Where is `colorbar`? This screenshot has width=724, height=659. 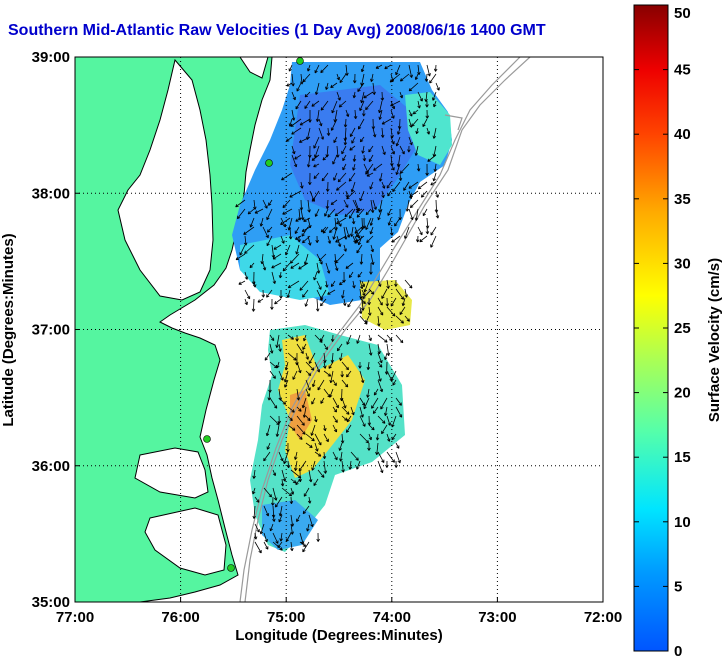
colorbar is located at coordinates (651, 328).